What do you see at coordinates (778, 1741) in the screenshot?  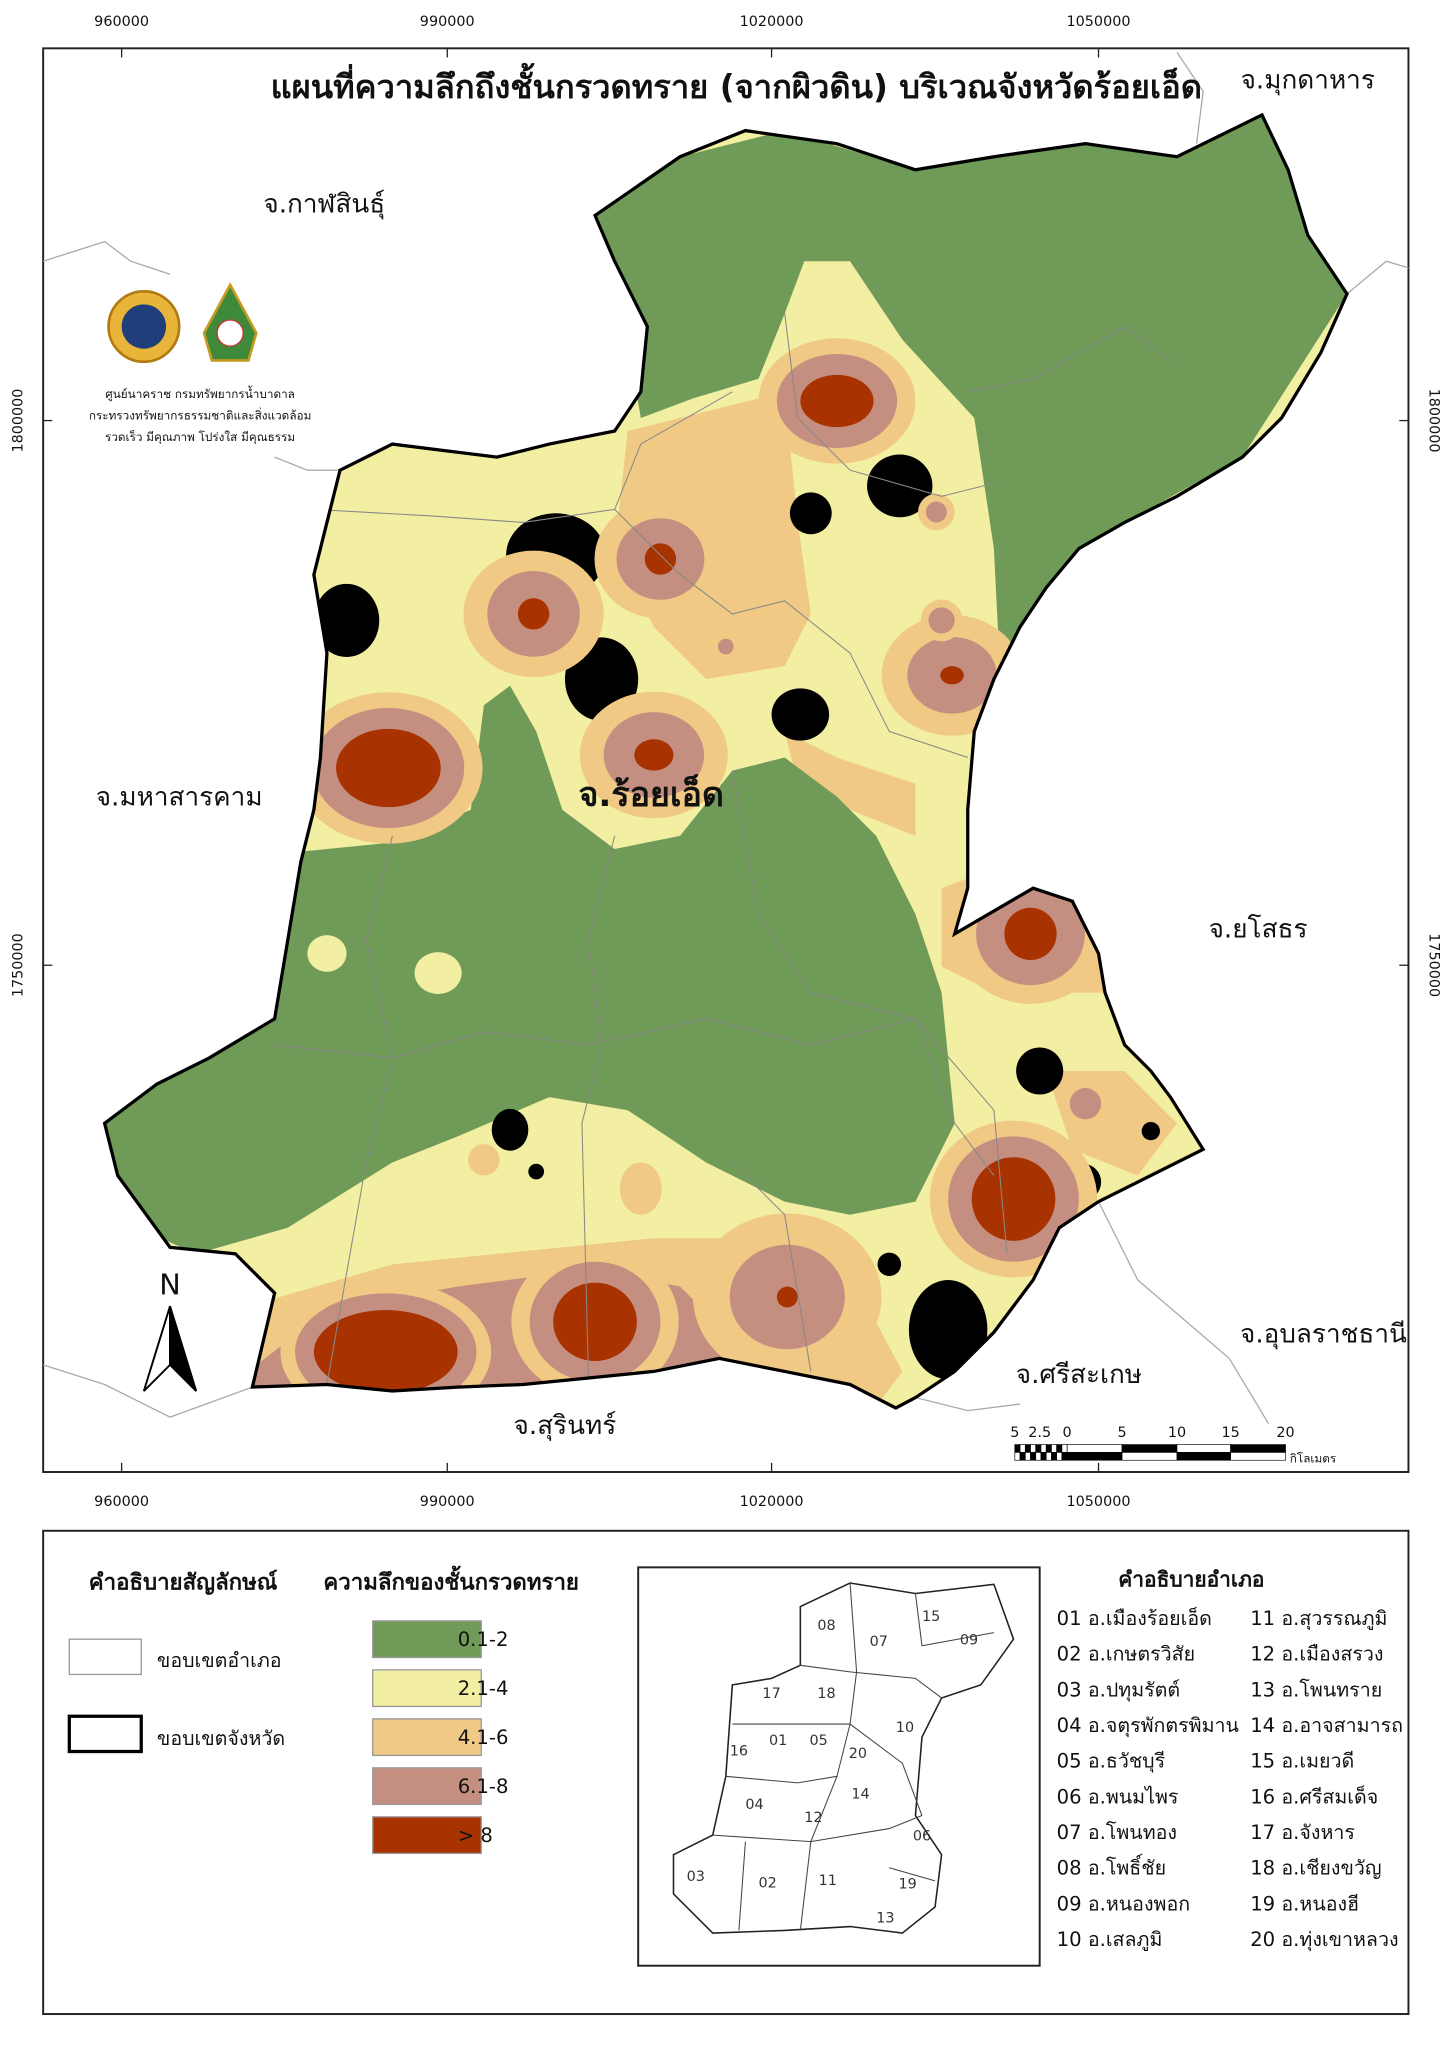 I see `inset-number: 01` at bounding box center [778, 1741].